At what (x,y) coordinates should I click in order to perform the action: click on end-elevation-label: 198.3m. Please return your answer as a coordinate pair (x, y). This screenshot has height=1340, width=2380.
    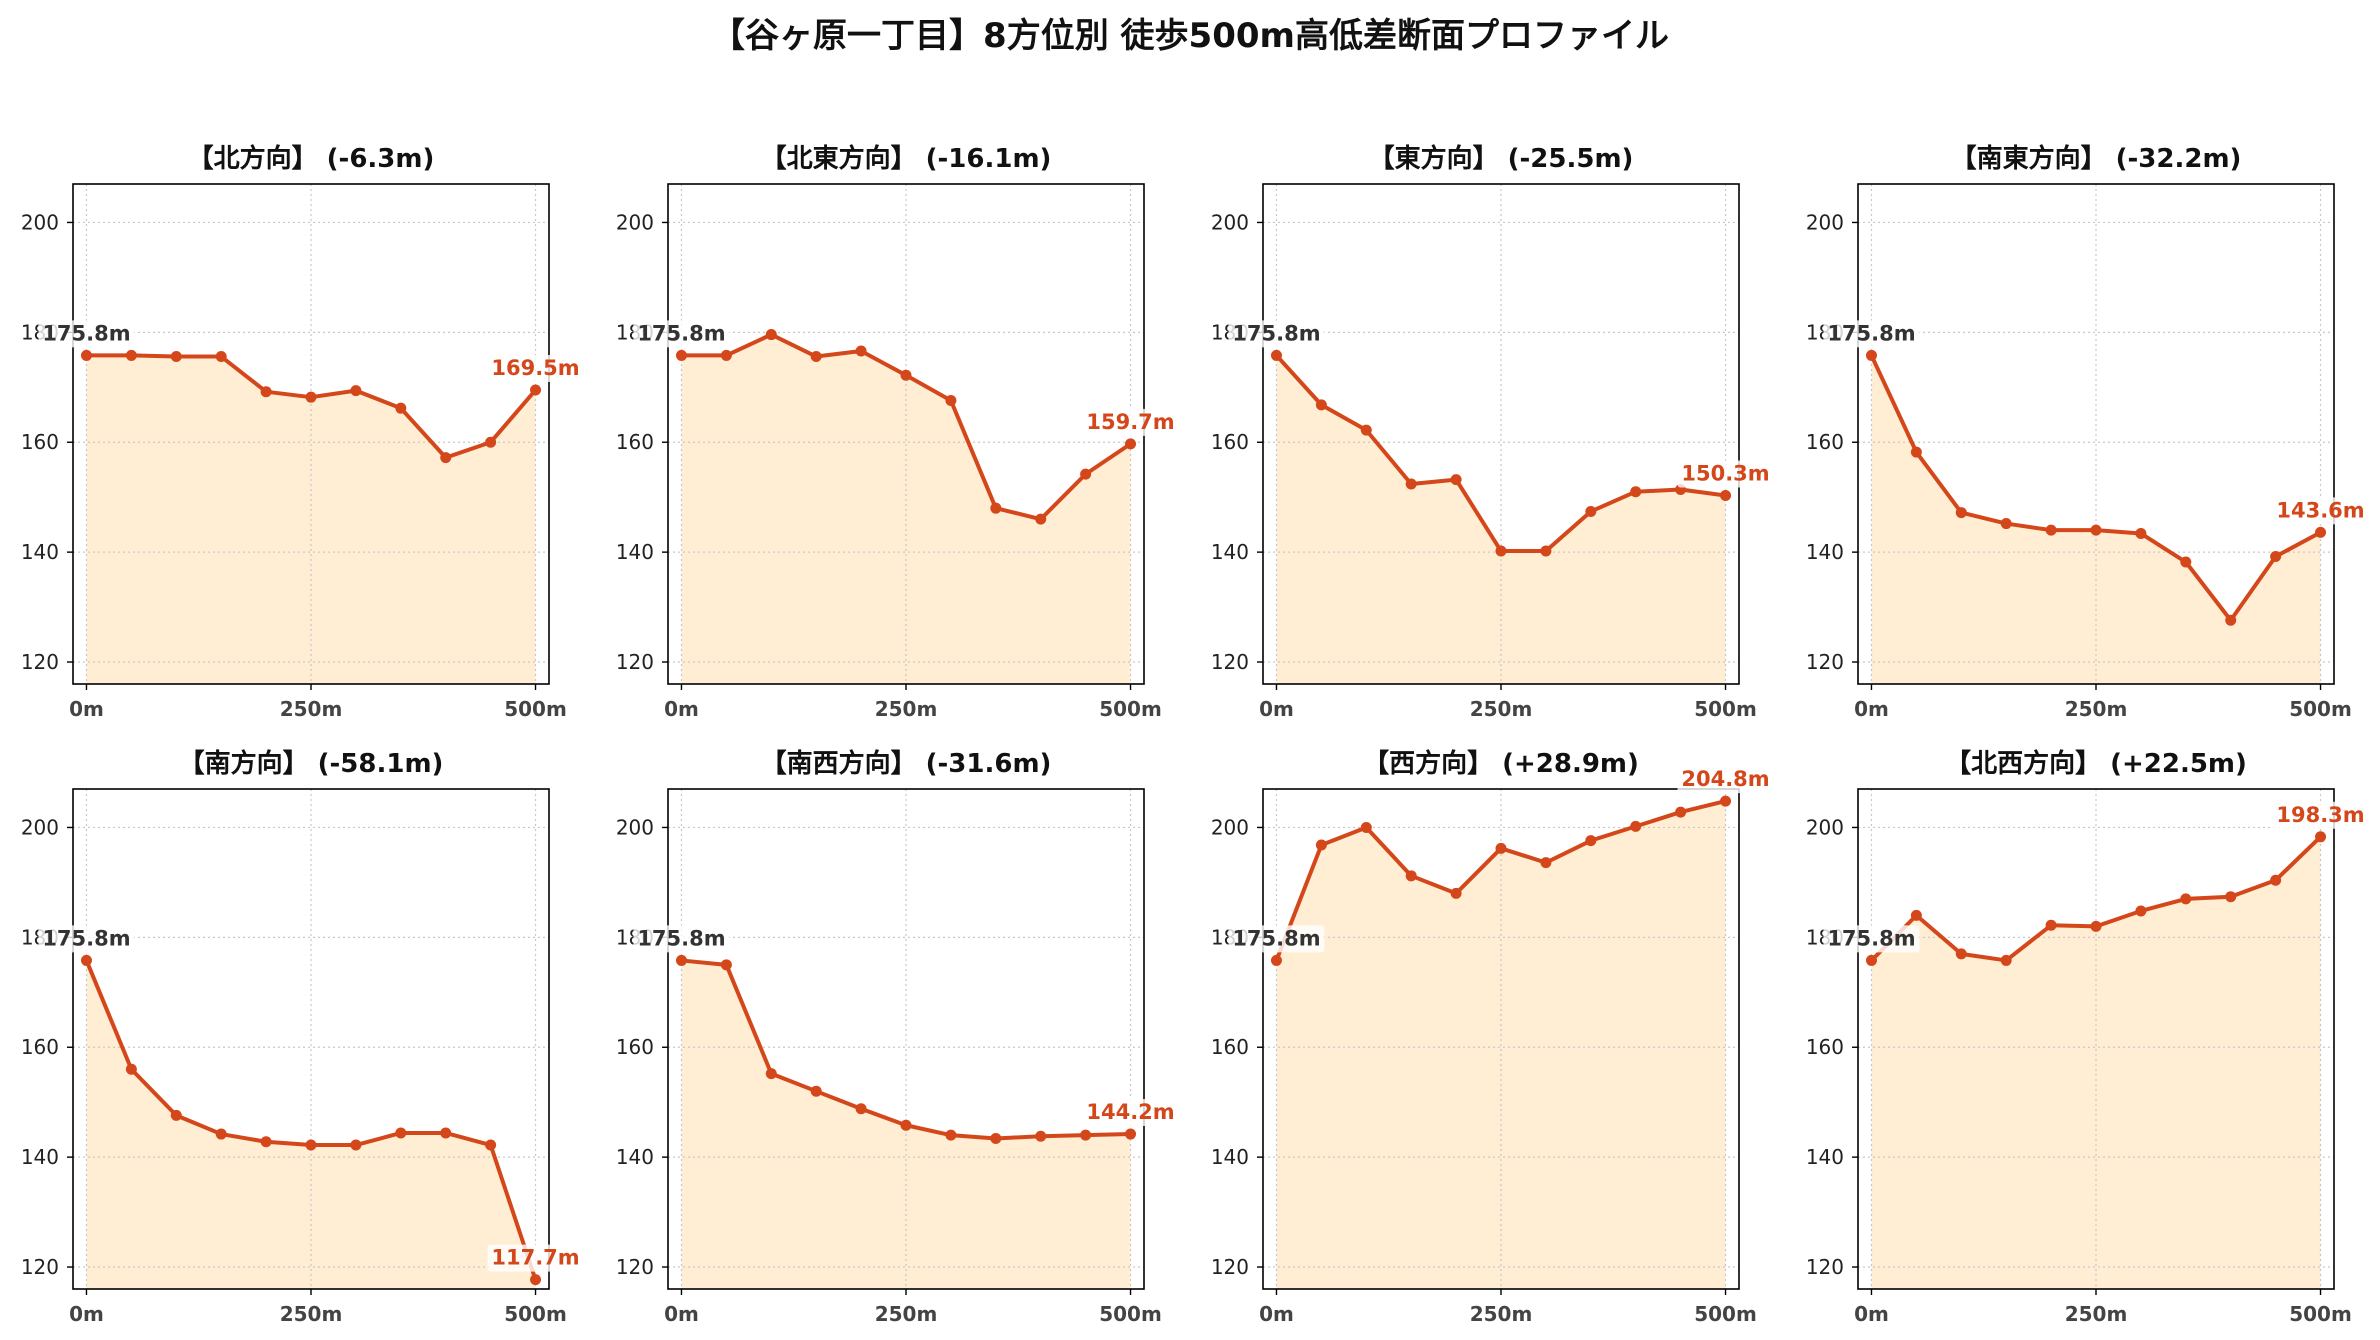
    Looking at the image, I should click on (2320, 815).